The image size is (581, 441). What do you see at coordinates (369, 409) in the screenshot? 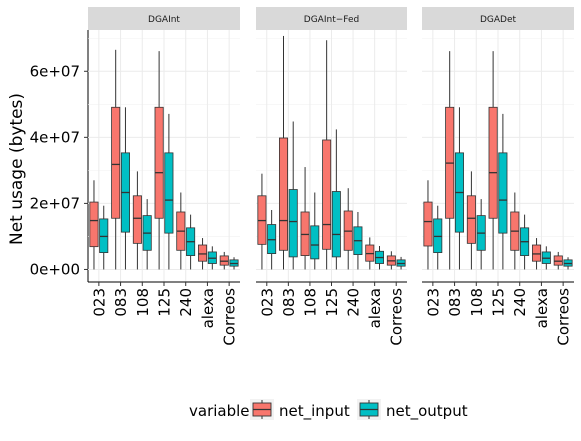
I see `legend-key-net-output` at bounding box center [369, 409].